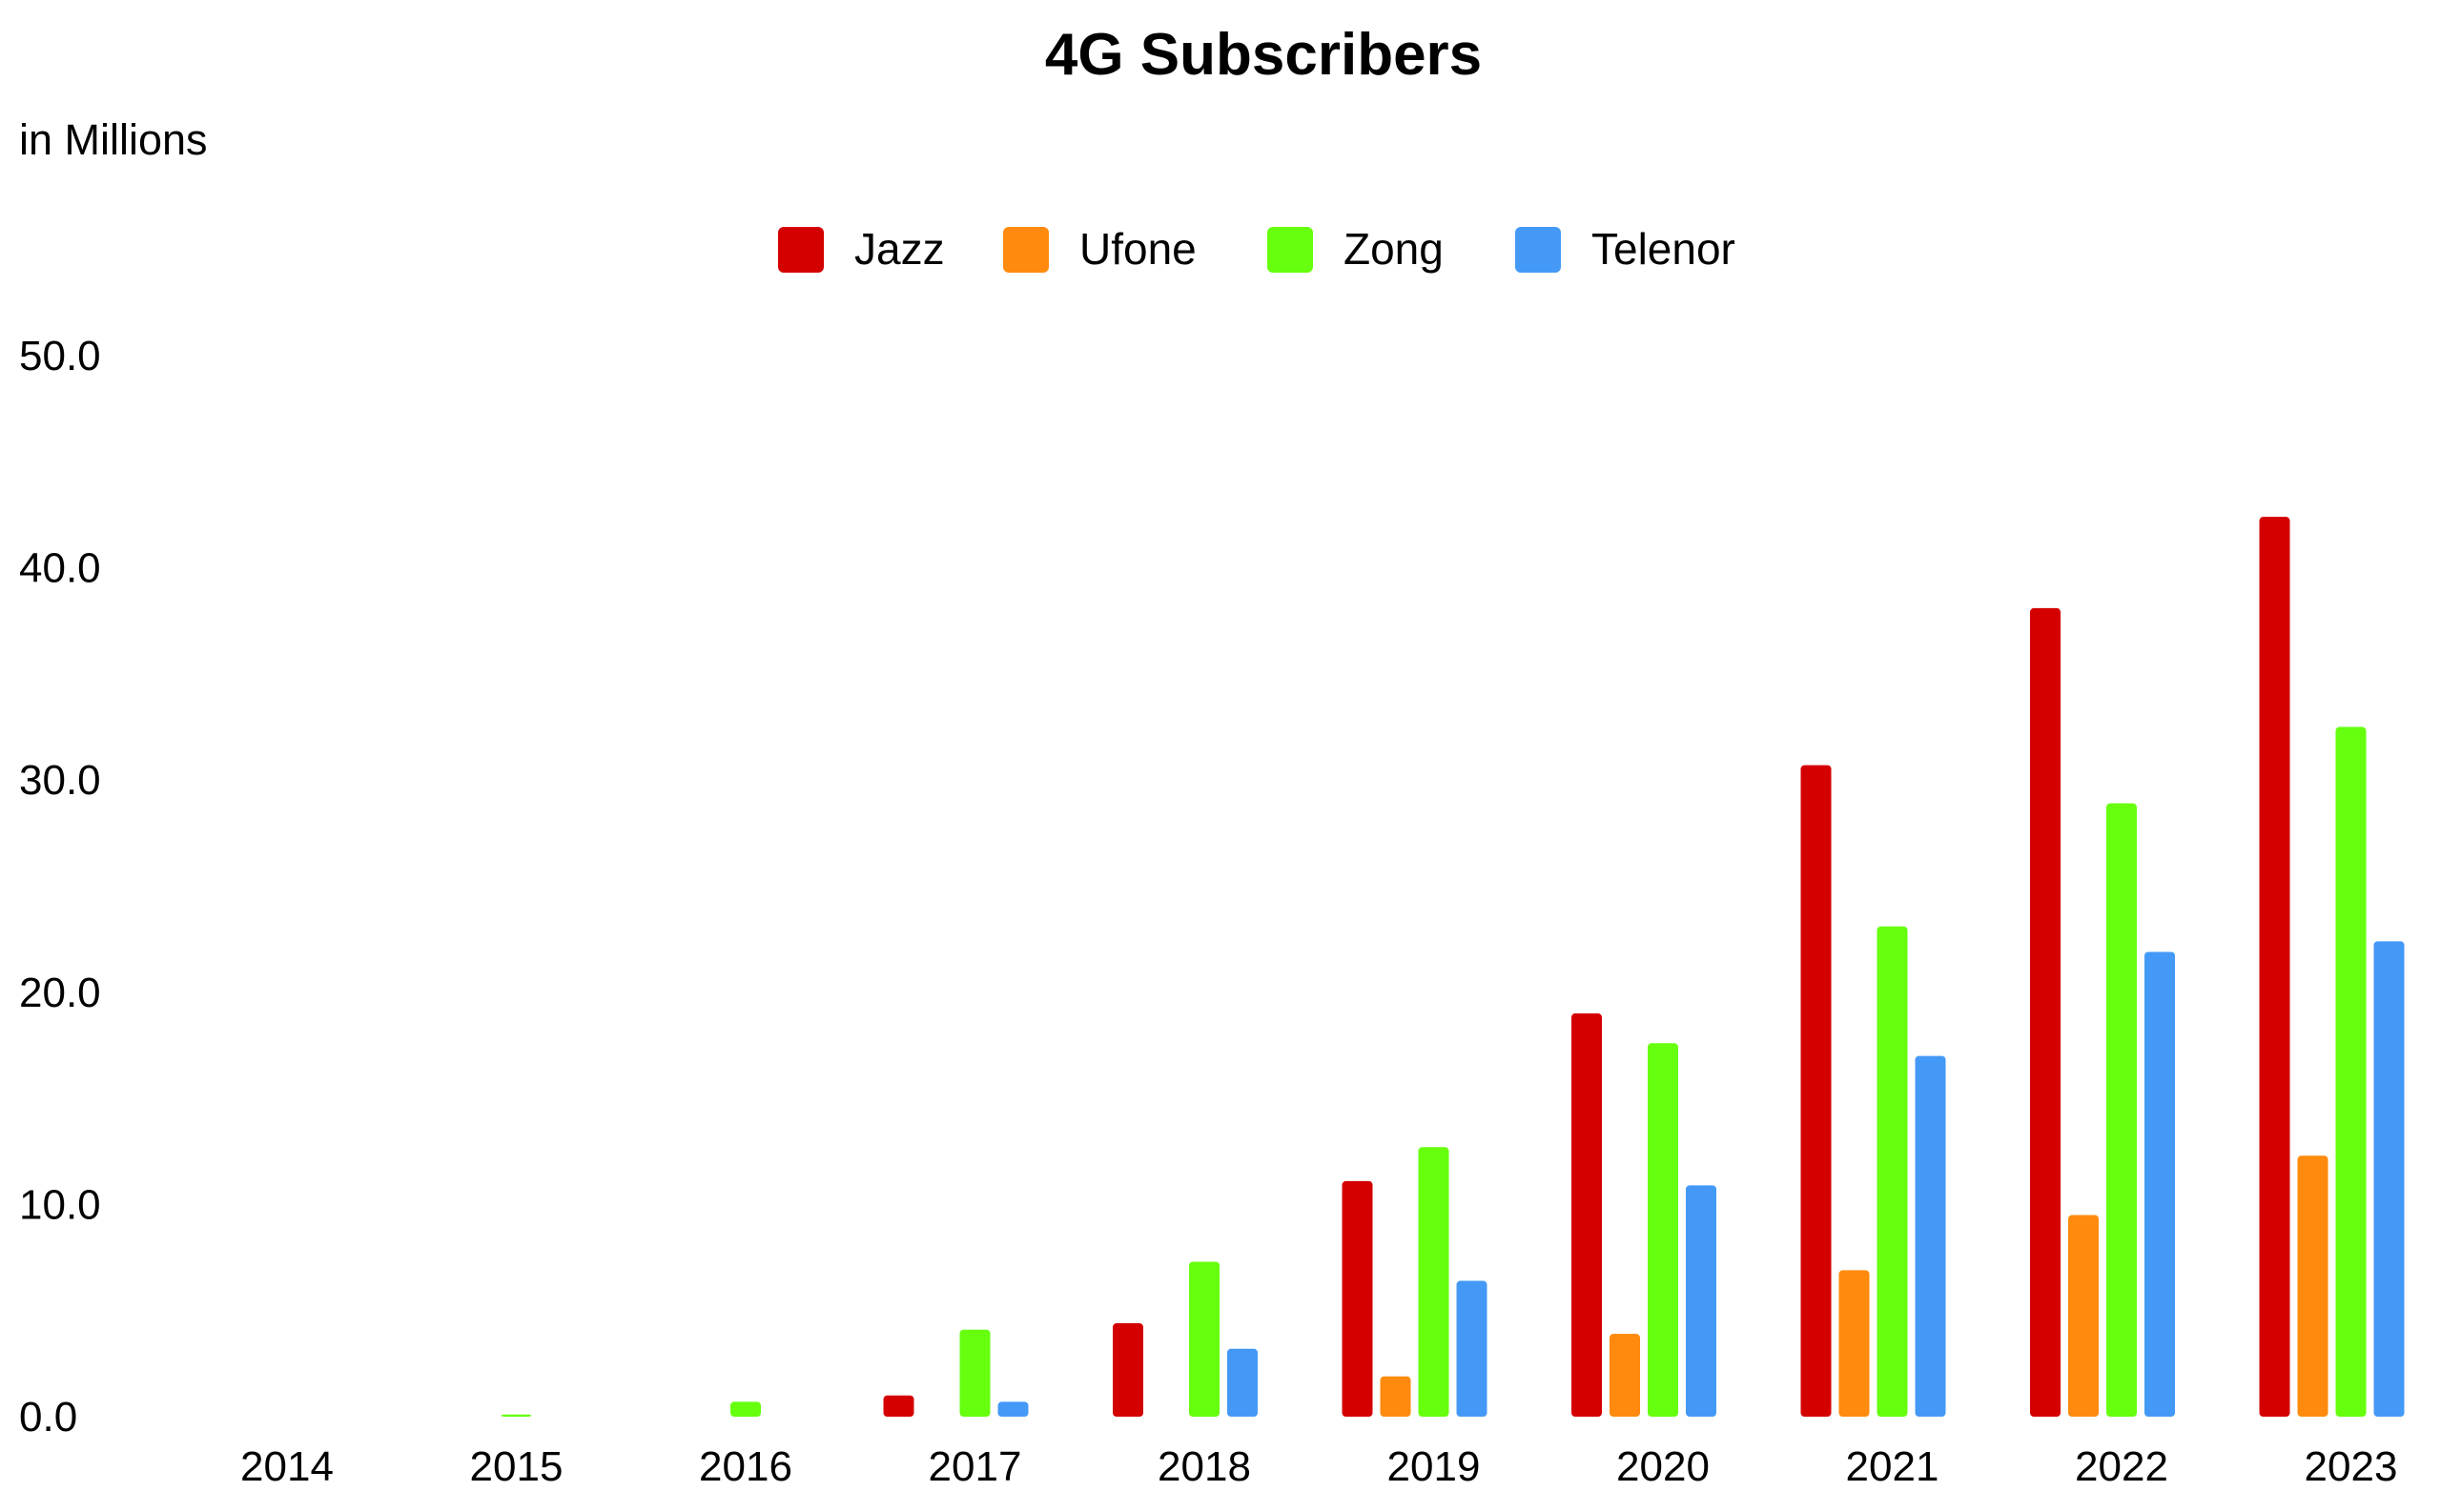 The height and width of the screenshot is (1512, 2441). I want to click on bar-zong-2021, so click(1892, 1171).